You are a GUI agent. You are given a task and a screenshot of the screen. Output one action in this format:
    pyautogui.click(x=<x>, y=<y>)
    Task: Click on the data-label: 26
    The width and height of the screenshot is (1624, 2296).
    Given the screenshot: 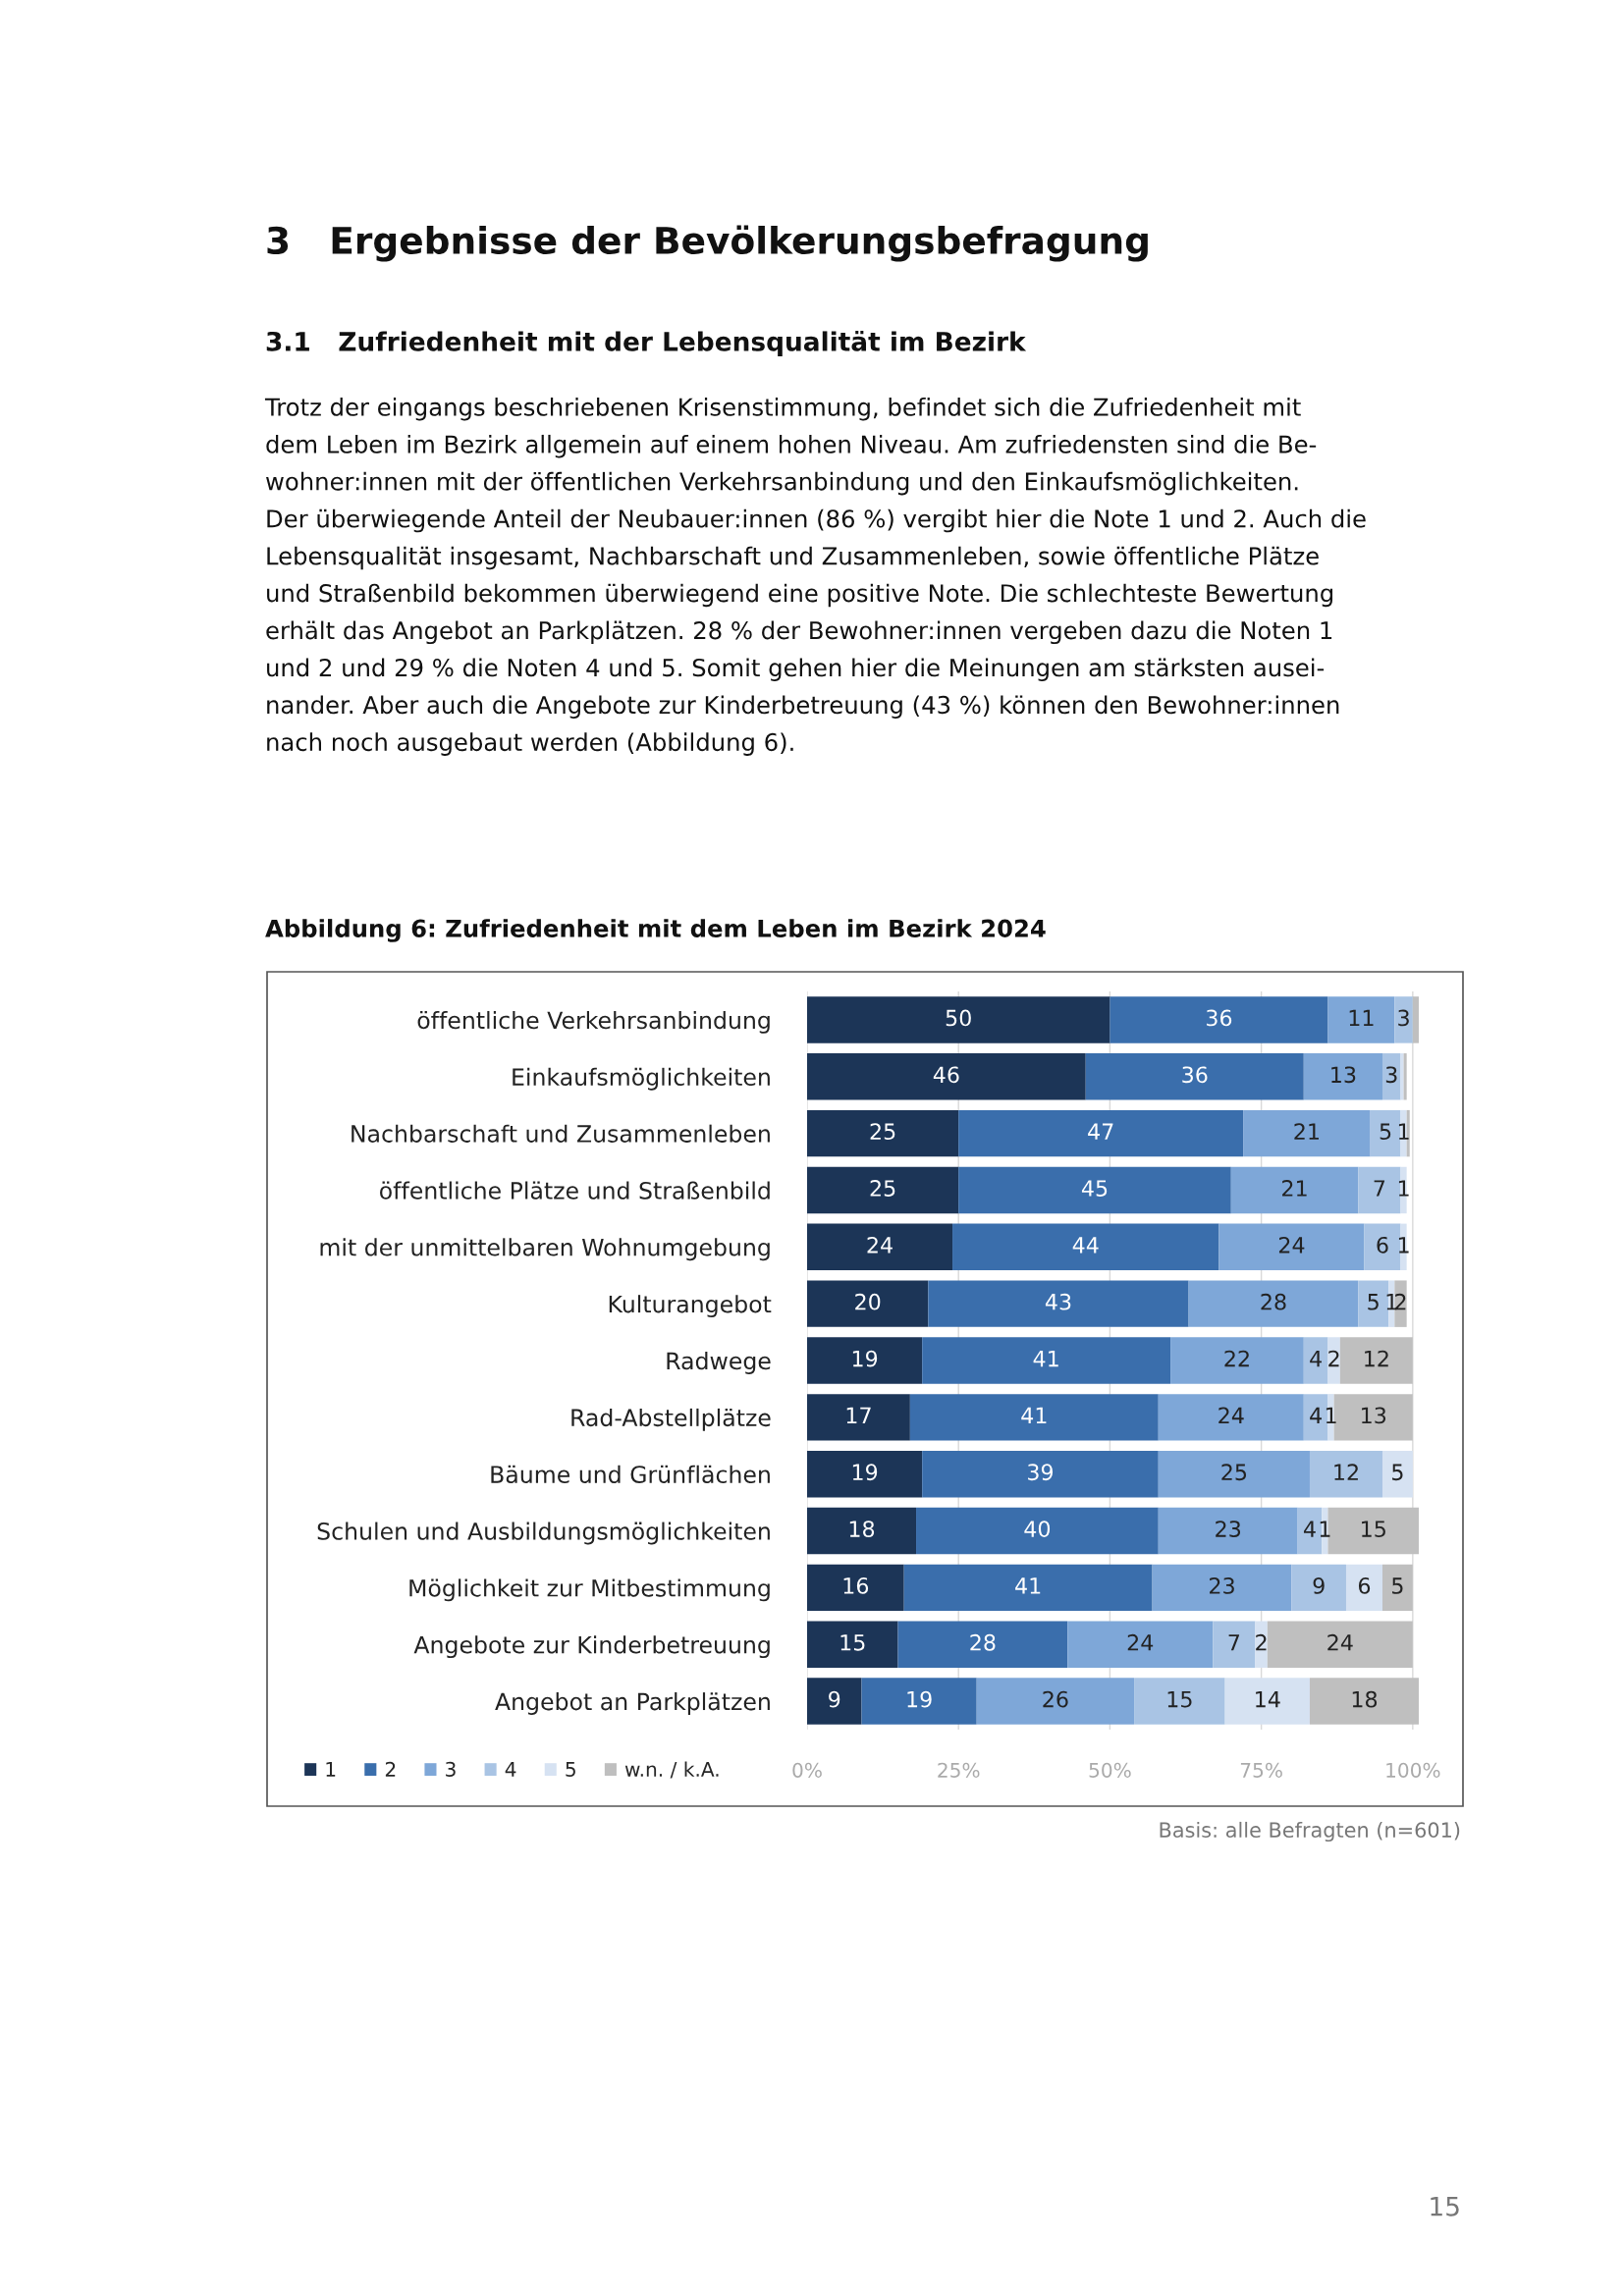 What is the action you would take?
    pyautogui.click(x=1055, y=1699)
    